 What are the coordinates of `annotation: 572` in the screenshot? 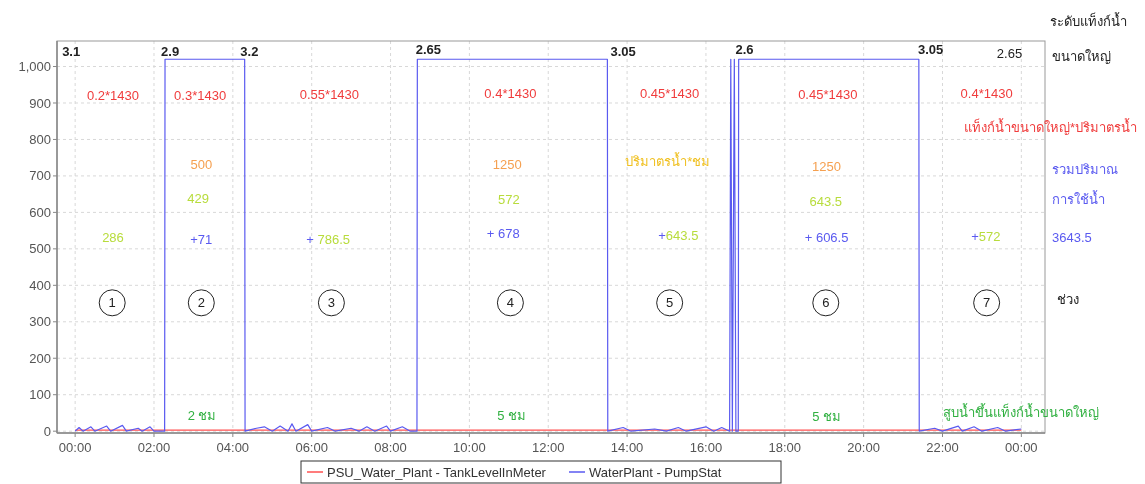 It's located at (508, 200).